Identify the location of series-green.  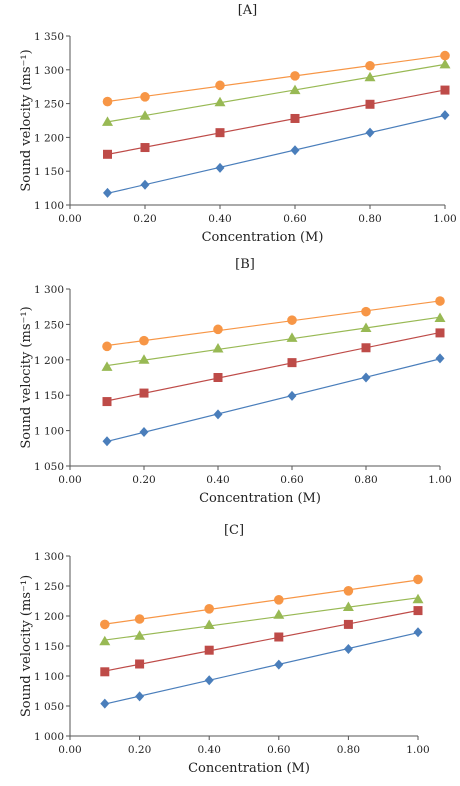
(276, 92).